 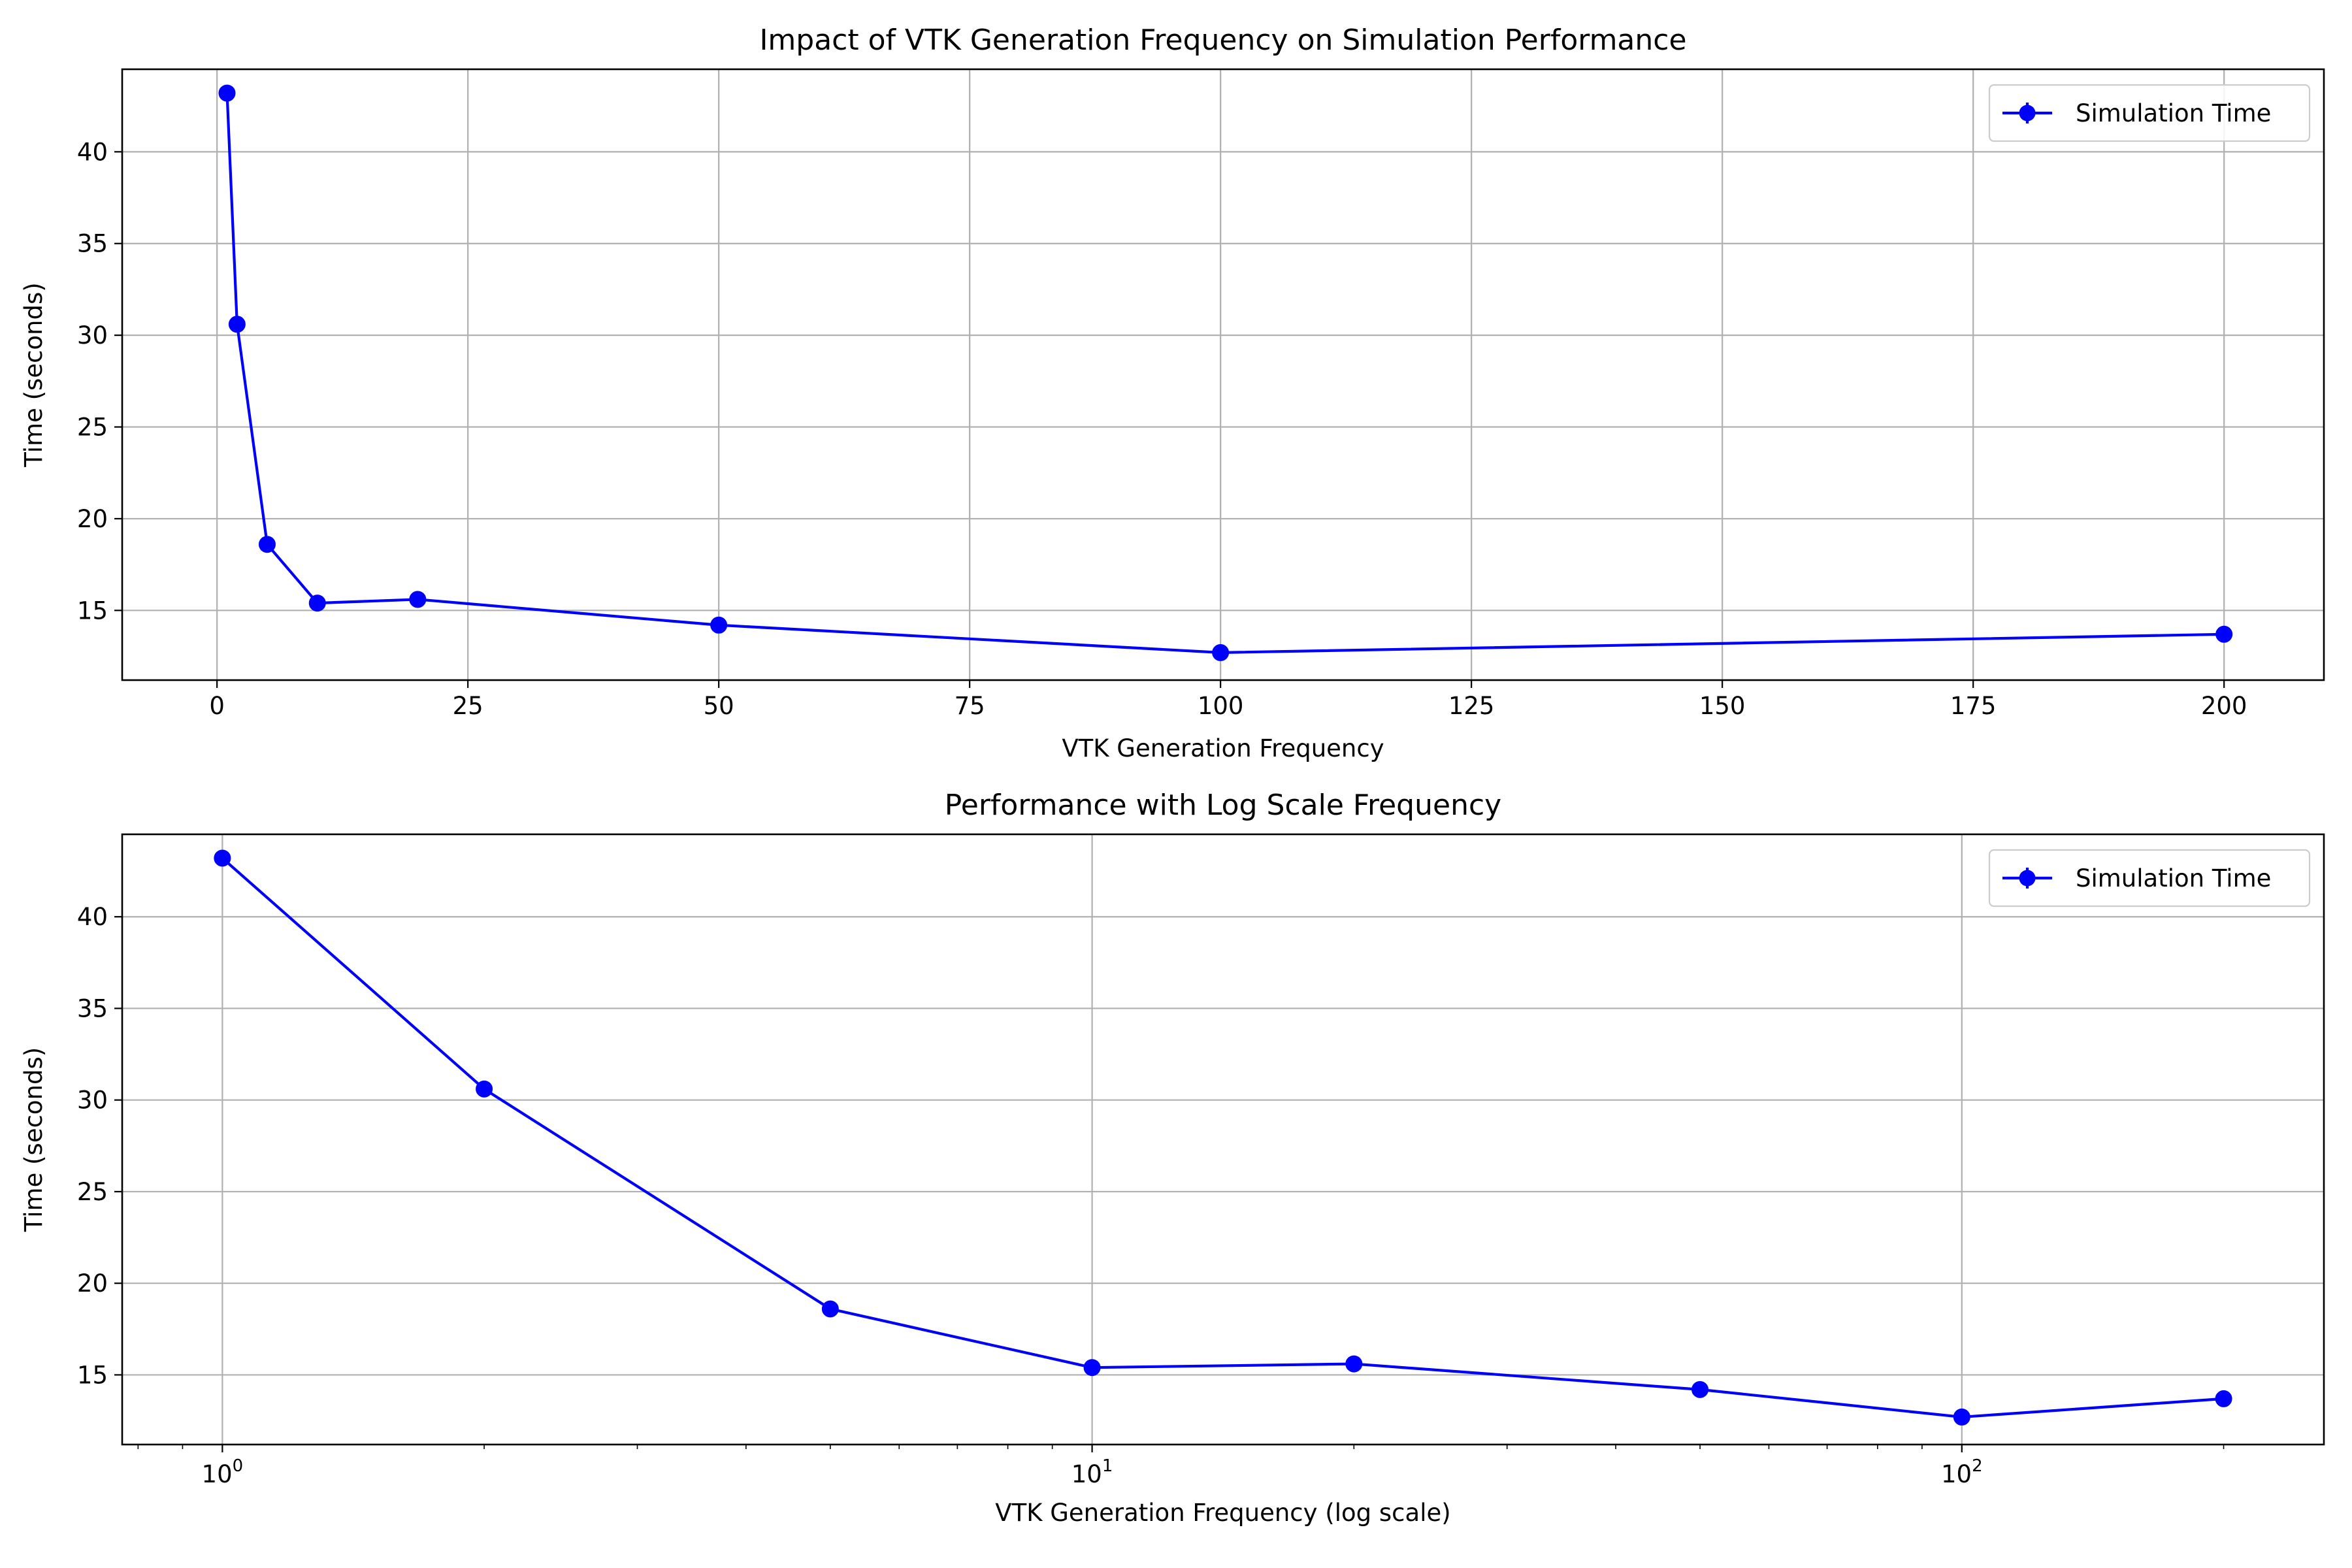 I want to click on x-tick-label: 25, so click(x=468, y=706).